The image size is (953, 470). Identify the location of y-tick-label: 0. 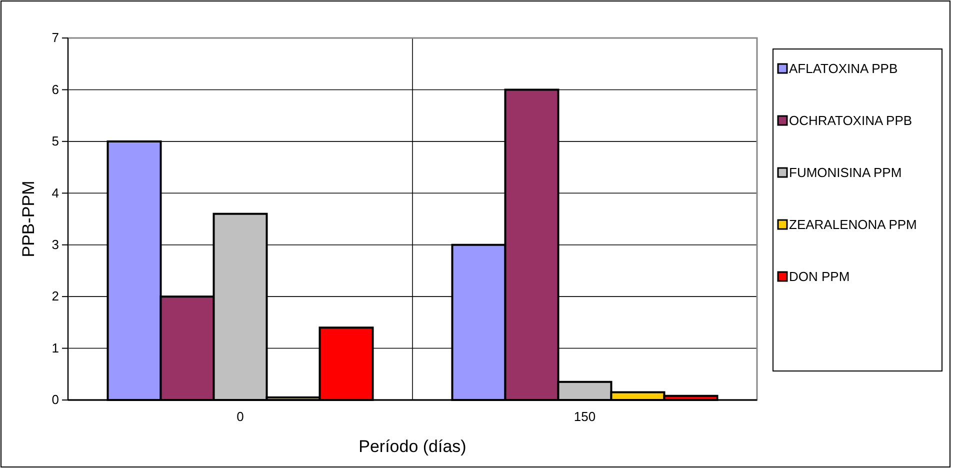
(55, 400).